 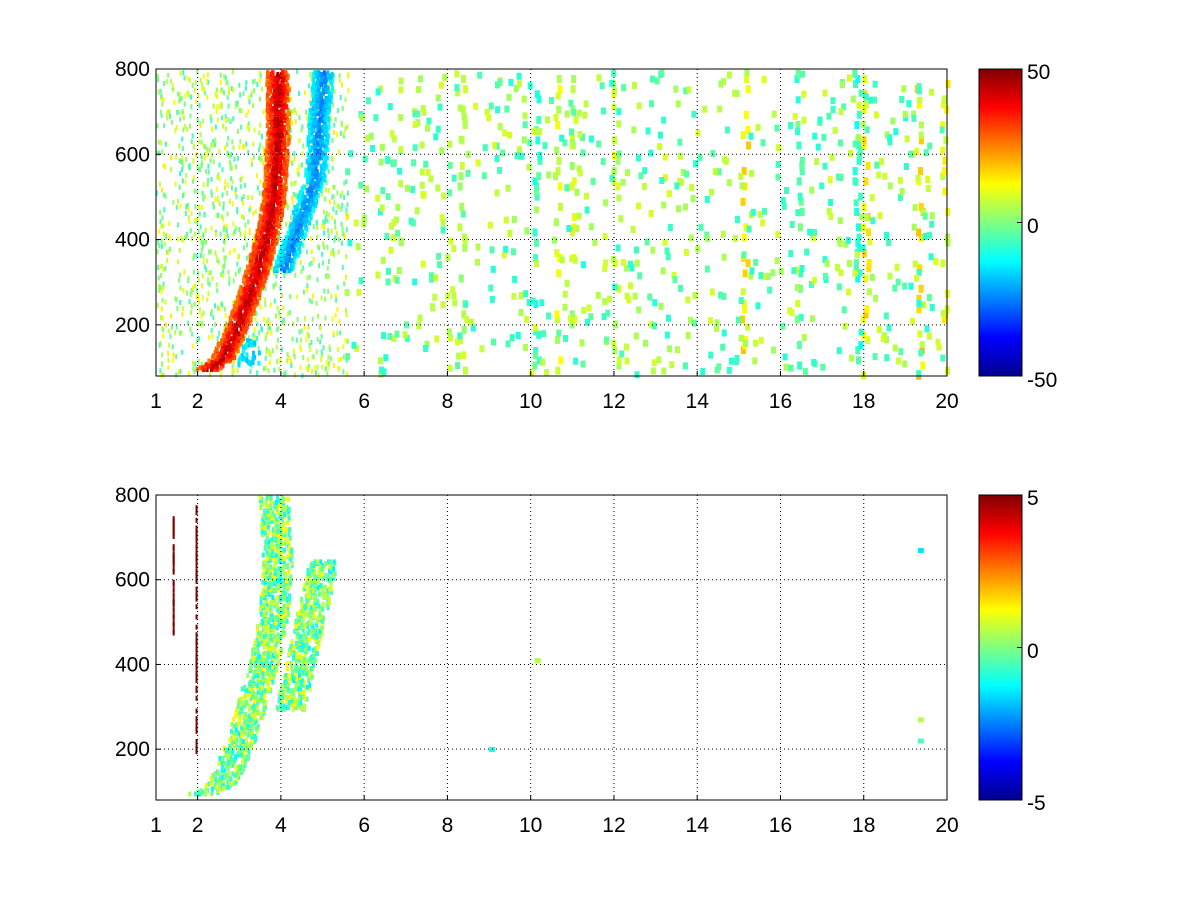 I want to click on x-tick-label: 20, so click(x=946, y=401).